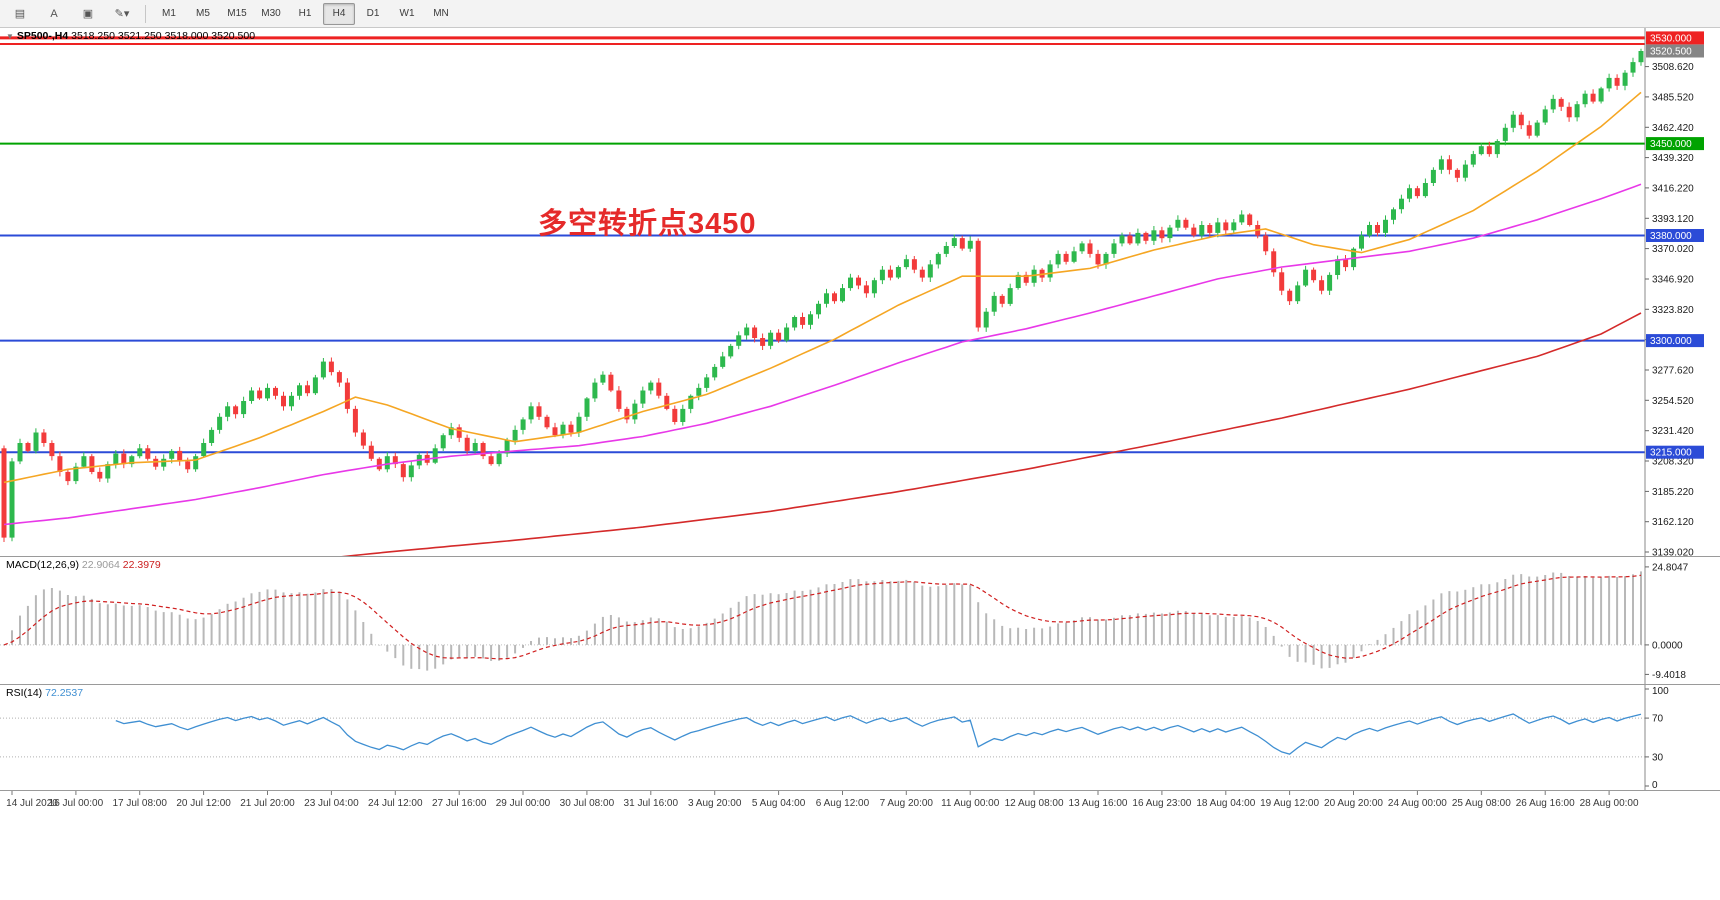  Describe the element at coordinates (523, 803) in the screenshot. I see `svg-text: 29 Jul 00:00` at that location.